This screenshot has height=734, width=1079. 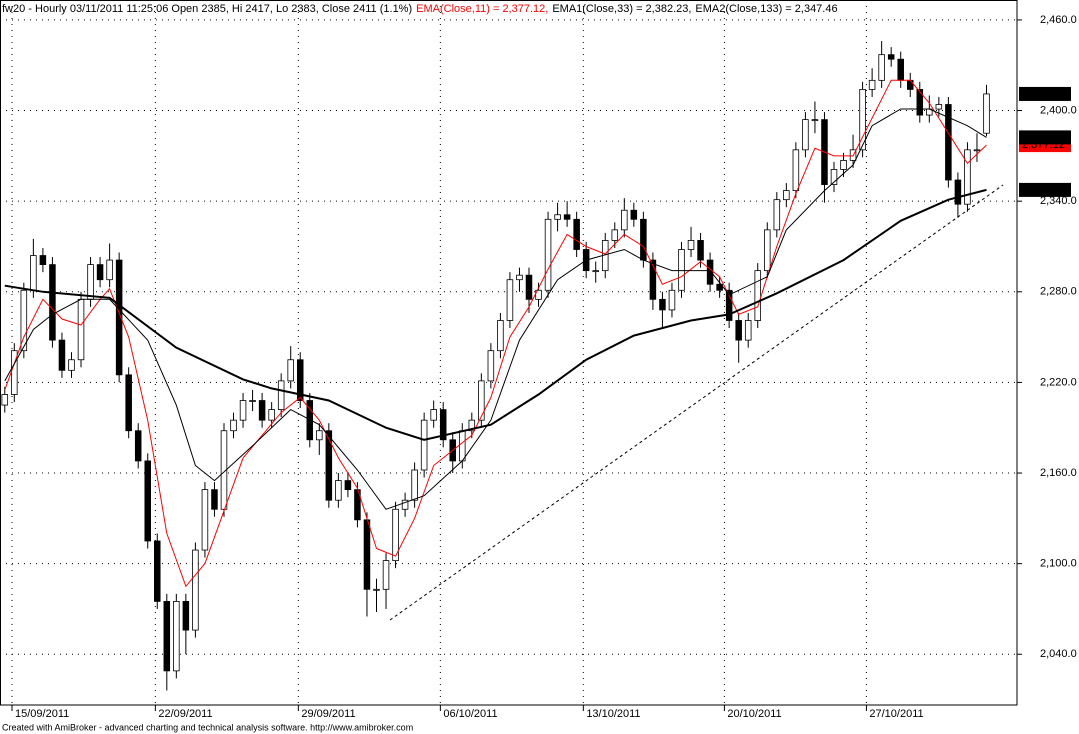 I want to click on legend-entry: EMA(Close,11) = 2,377.12,, so click(x=482, y=9).